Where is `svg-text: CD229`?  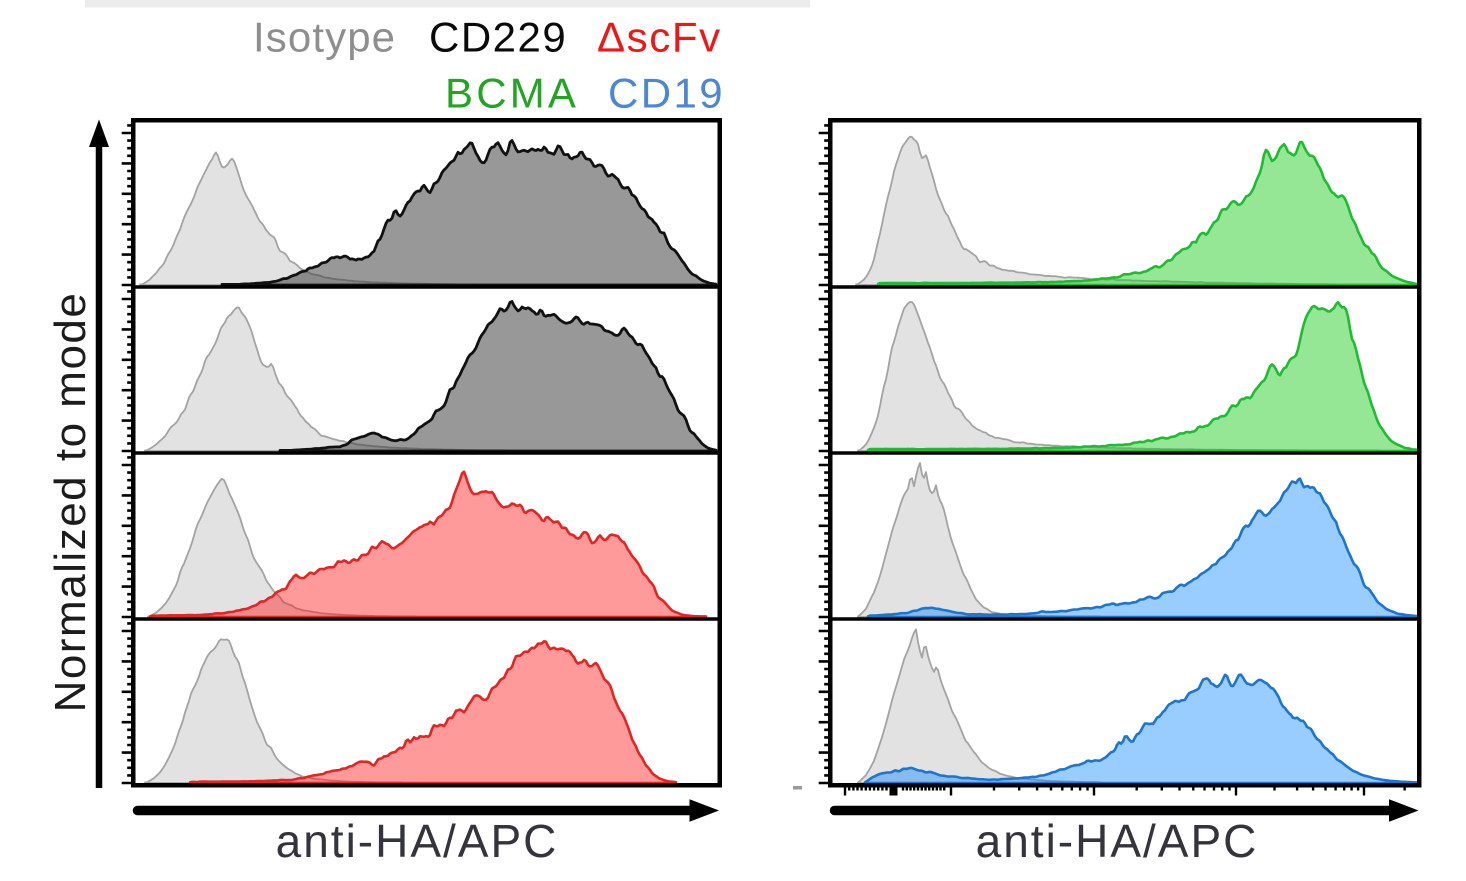 svg-text: CD229 is located at coordinates (498, 37).